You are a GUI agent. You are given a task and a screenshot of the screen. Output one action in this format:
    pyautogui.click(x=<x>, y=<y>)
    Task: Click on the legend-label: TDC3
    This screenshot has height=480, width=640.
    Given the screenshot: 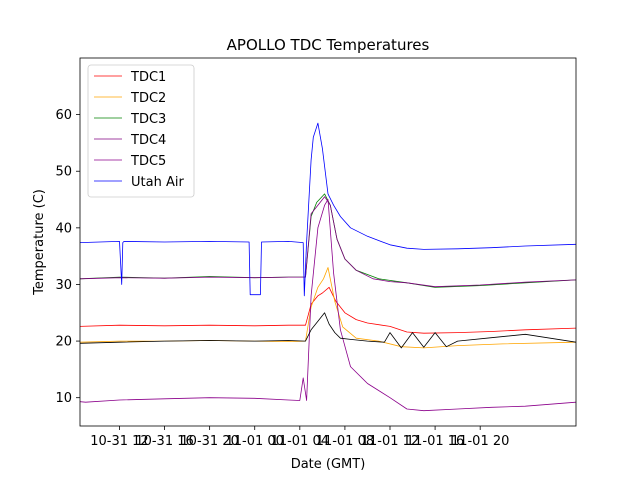 What is the action you would take?
    pyautogui.click(x=148, y=119)
    